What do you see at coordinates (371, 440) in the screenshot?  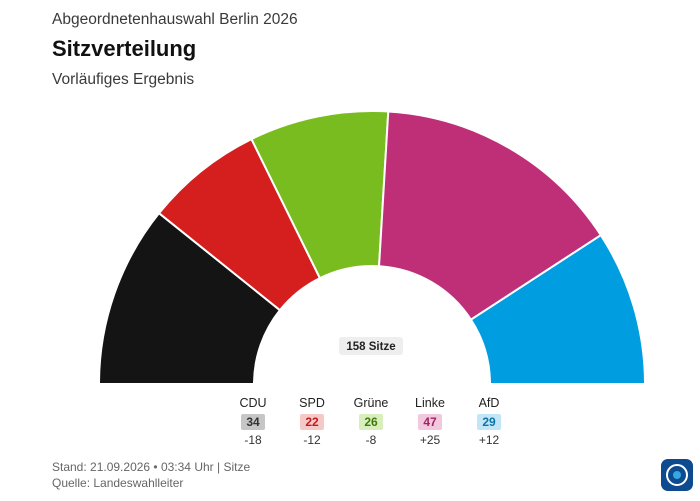 I see `legend-seat-change: -8` at bounding box center [371, 440].